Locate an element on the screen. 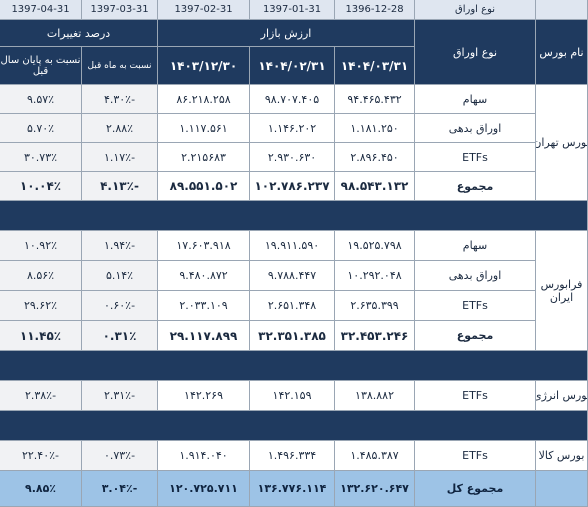 Image resolution: width=588 pixels, height=507 pixels. year-change-cell: ۱۰.۰۴٪ is located at coordinates (41, 186).